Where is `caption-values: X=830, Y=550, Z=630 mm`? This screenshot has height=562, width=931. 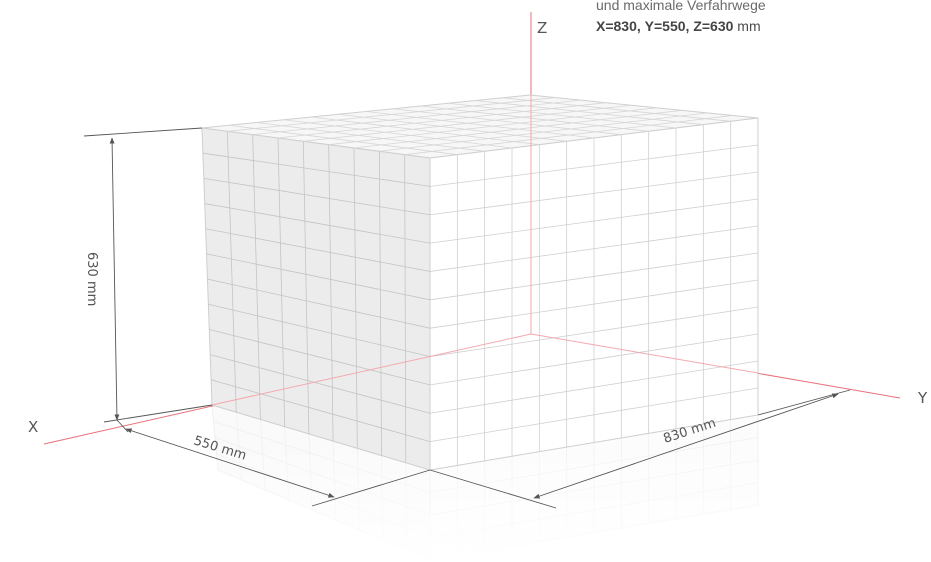
caption-values: X=830, Y=550, Z=630 mm is located at coordinates (681, 26).